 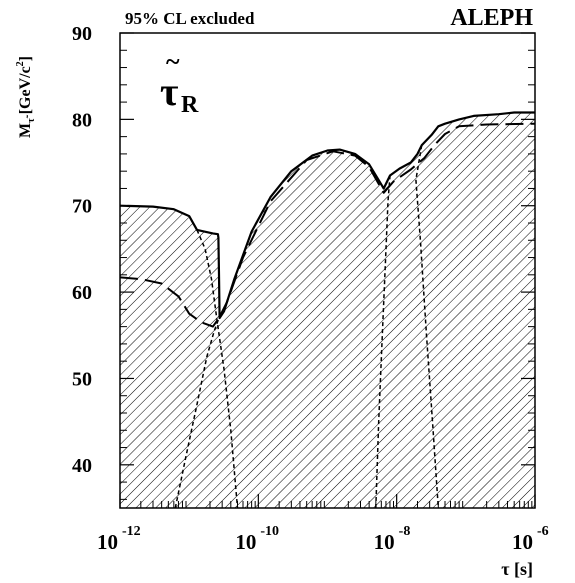 I want to click on y-tick-label-40: 40, so click(x=82, y=466).